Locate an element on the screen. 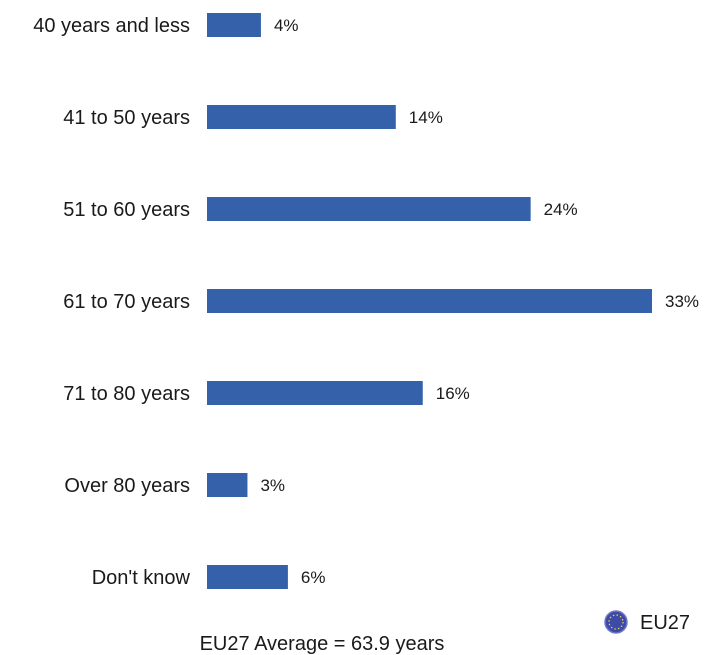 The height and width of the screenshot is (655, 708). legend-label-eu27: EU27 is located at coordinates (665, 623).